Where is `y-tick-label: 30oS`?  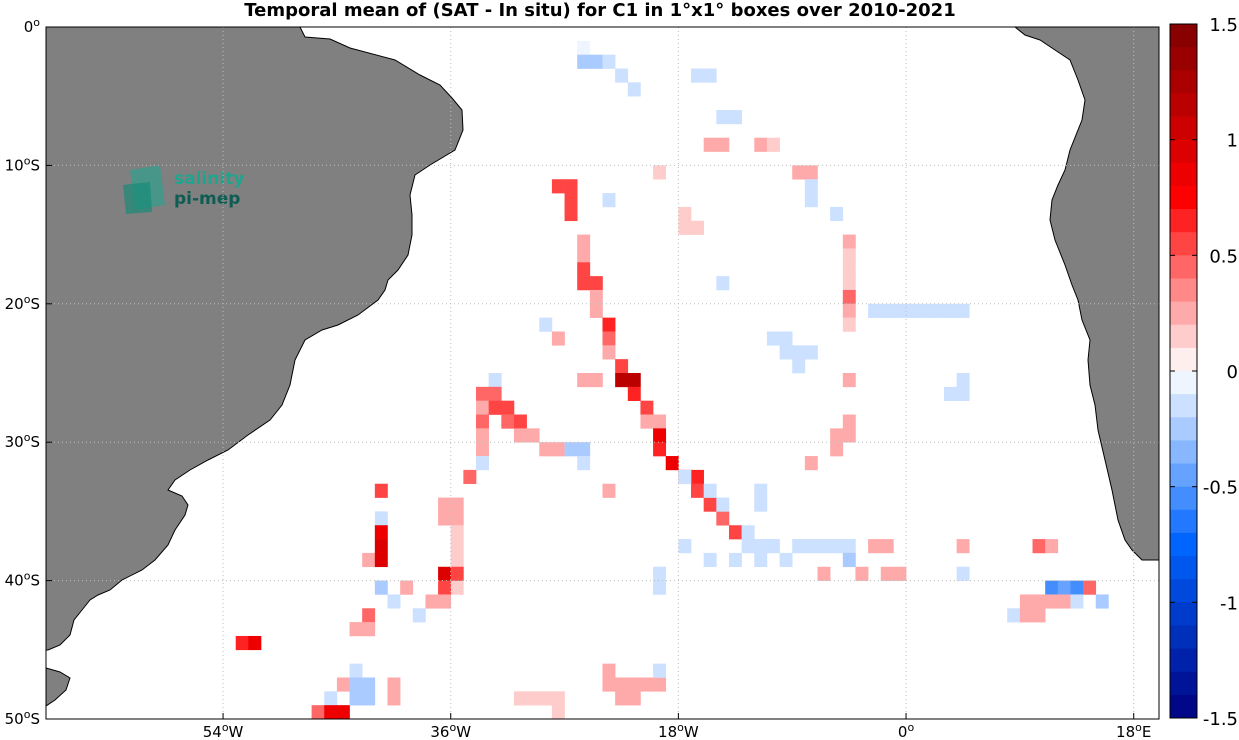 y-tick-label: 30oS is located at coordinates (22, 441).